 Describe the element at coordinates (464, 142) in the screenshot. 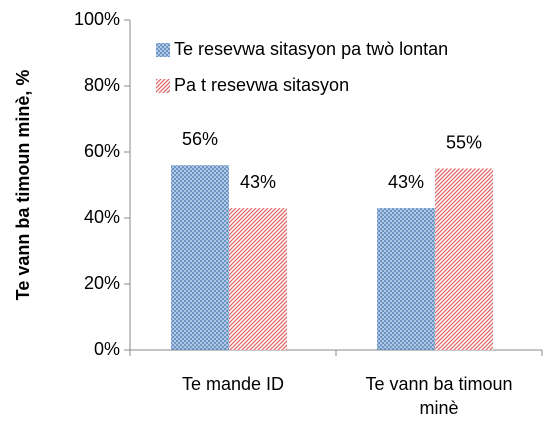

I see `value-label: 55%` at that location.